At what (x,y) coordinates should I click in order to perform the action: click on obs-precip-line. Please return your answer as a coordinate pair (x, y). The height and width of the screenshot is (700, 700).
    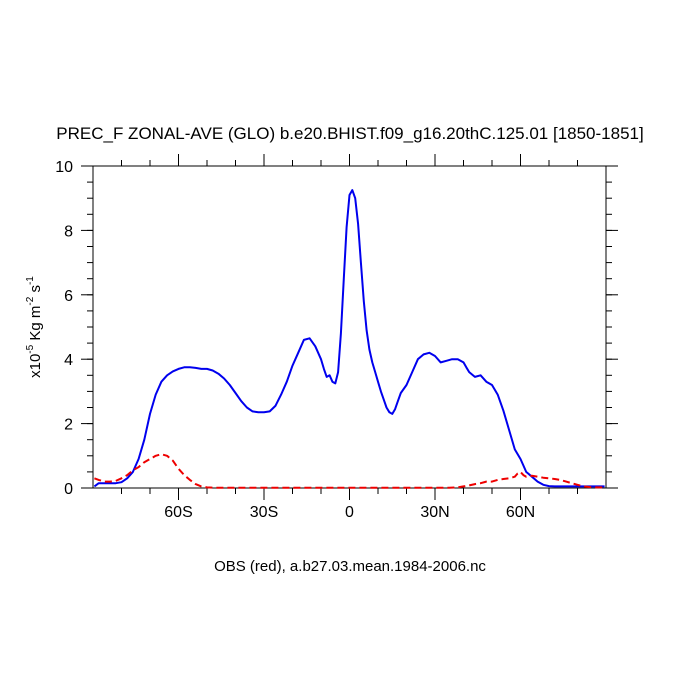
    Looking at the image, I should click on (349, 471).